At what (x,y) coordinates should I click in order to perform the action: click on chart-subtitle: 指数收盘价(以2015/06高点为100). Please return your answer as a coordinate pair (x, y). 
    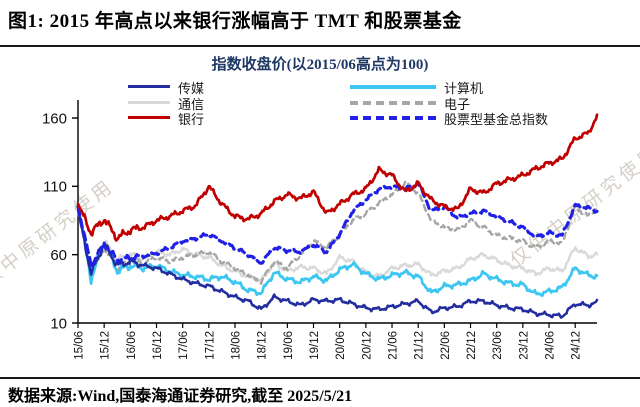
    Looking at the image, I should click on (320, 65).